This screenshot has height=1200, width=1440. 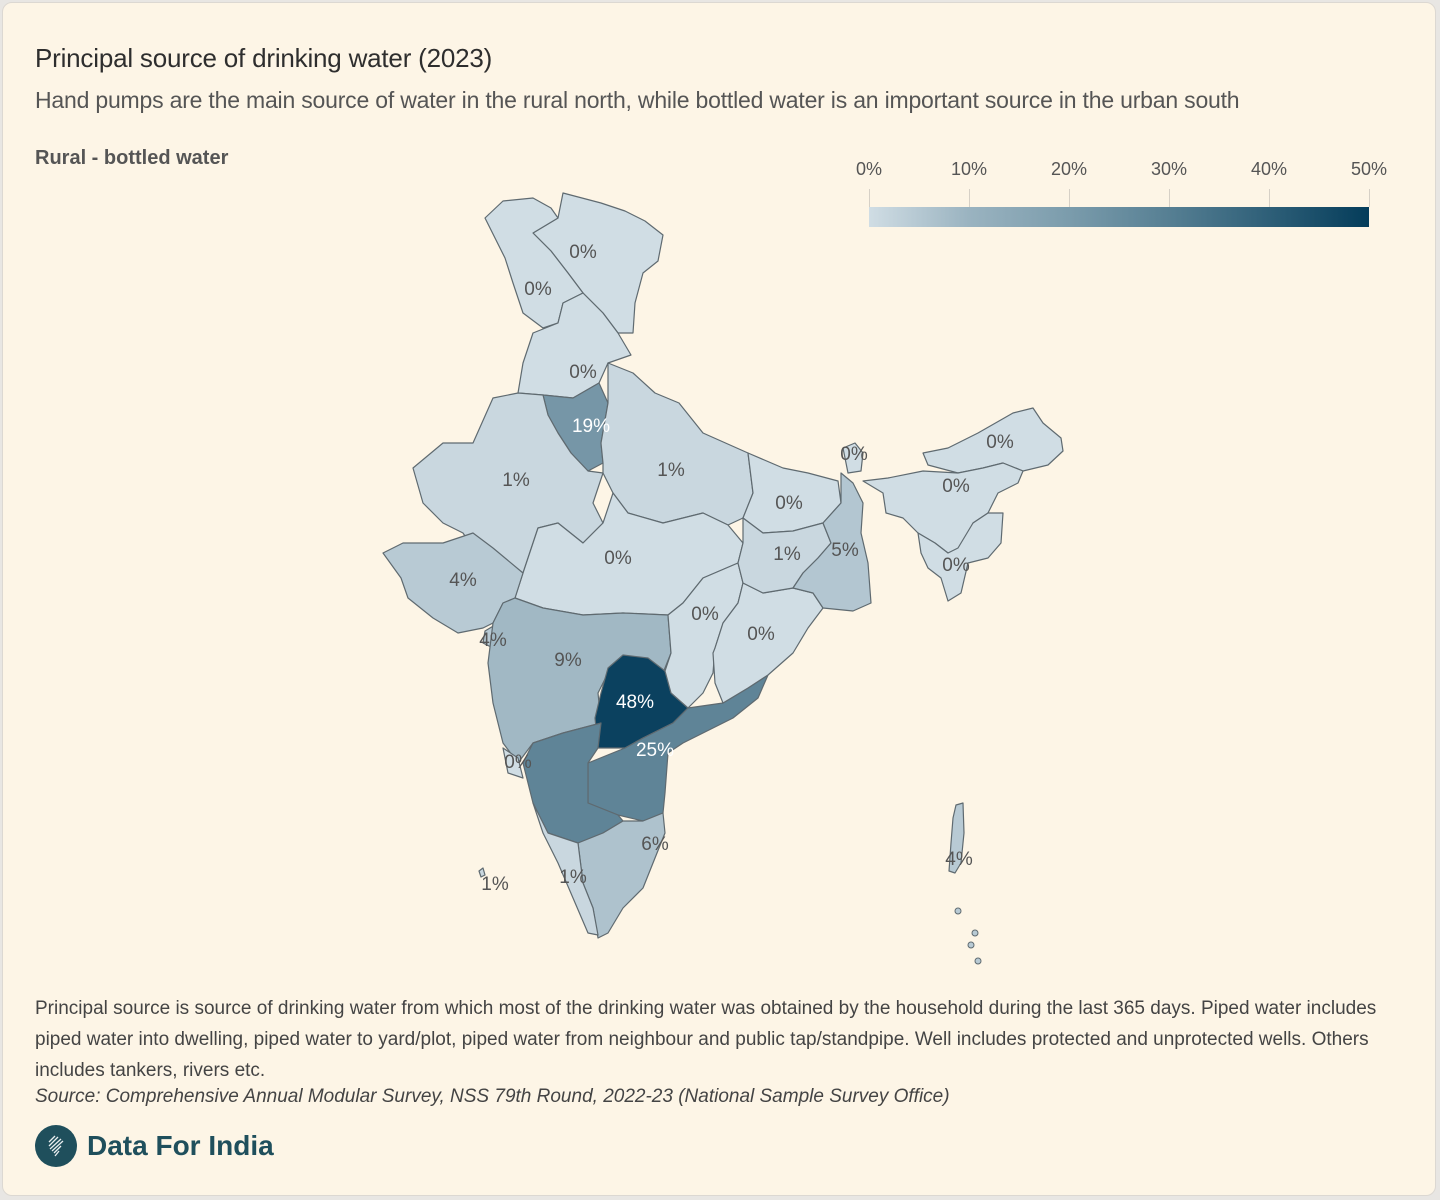 I want to click on legend-tick-label: 50%, so click(x=1369, y=169).